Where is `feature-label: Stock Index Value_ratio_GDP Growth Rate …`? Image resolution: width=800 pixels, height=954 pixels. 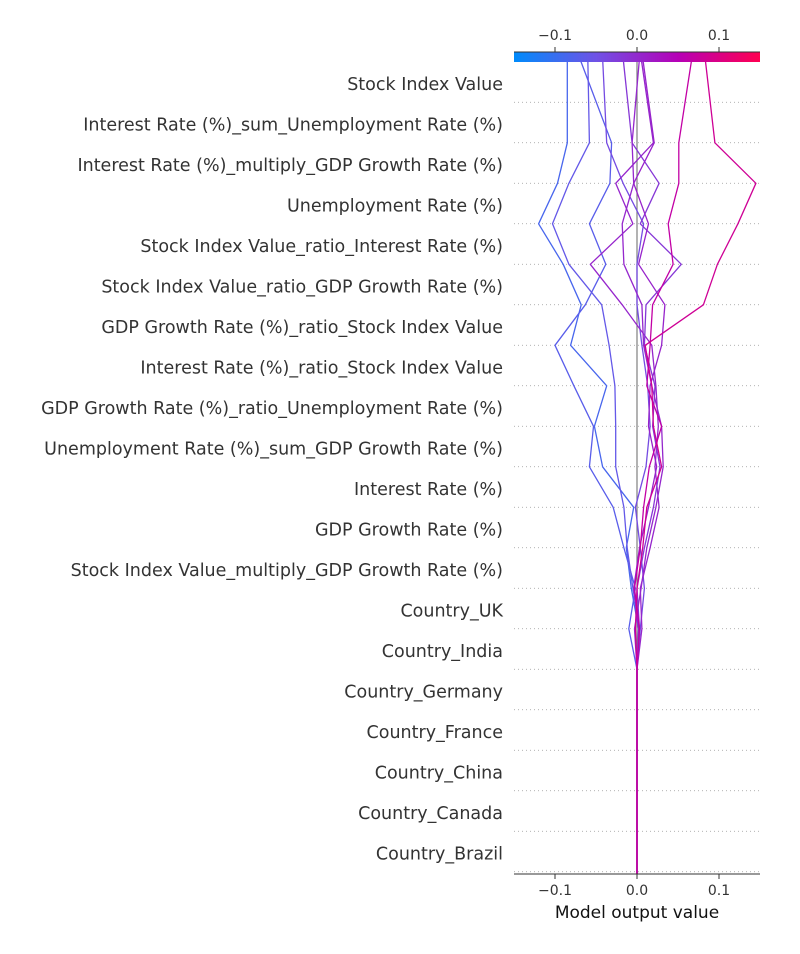
feature-label: Stock Index Value_ratio_GDP Growth Rate … is located at coordinates (302, 288).